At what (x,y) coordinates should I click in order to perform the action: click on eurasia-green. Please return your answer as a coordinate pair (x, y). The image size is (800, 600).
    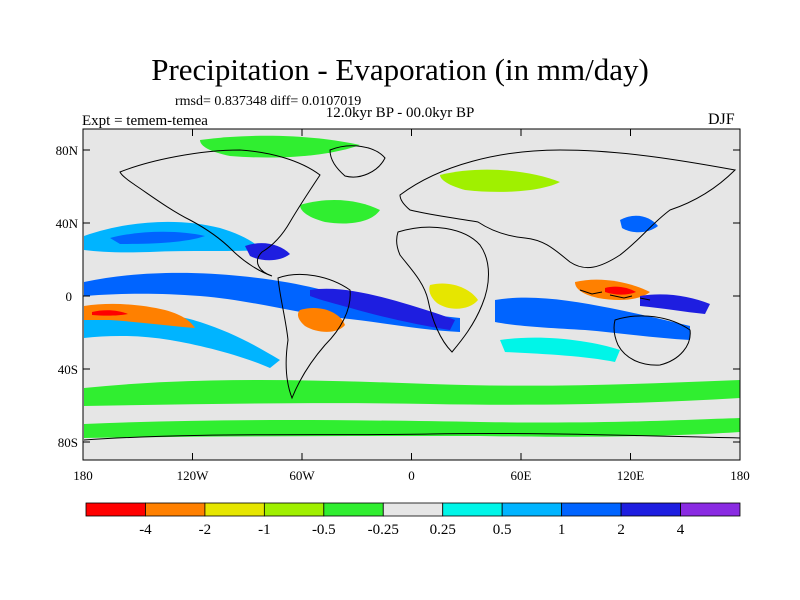
    Looking at the image, I should click on (500, 180).